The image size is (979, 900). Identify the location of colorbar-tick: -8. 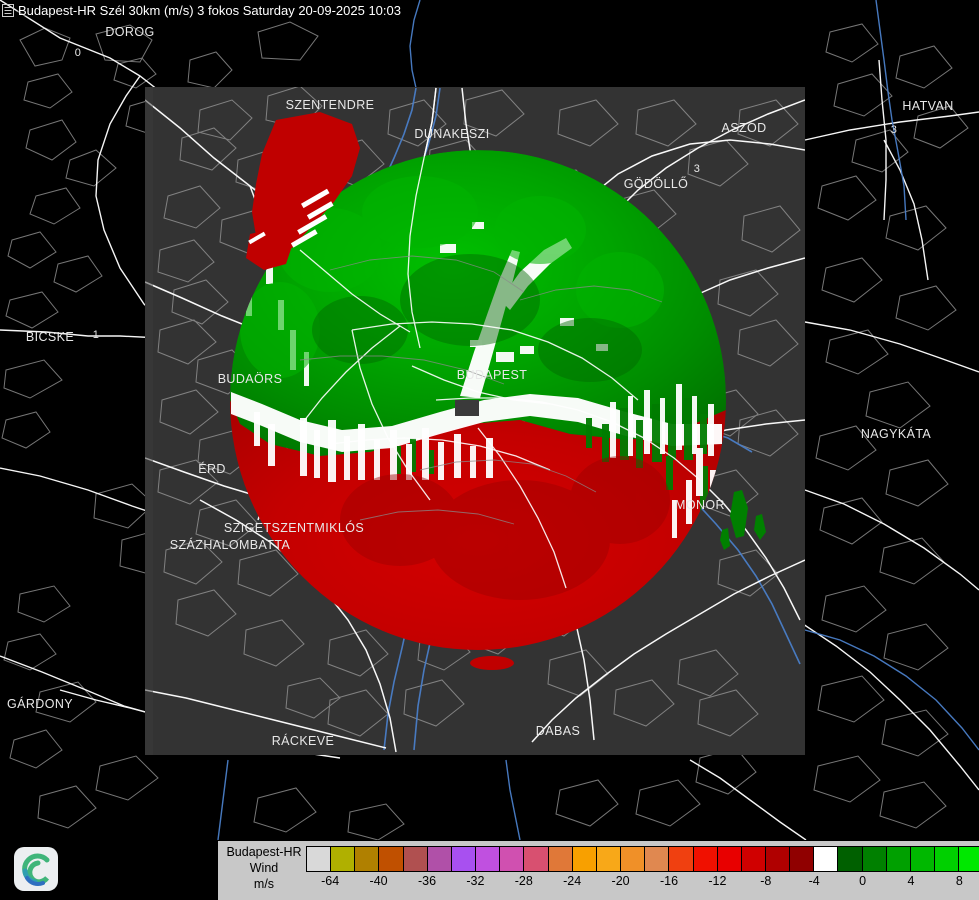
(766, 881).